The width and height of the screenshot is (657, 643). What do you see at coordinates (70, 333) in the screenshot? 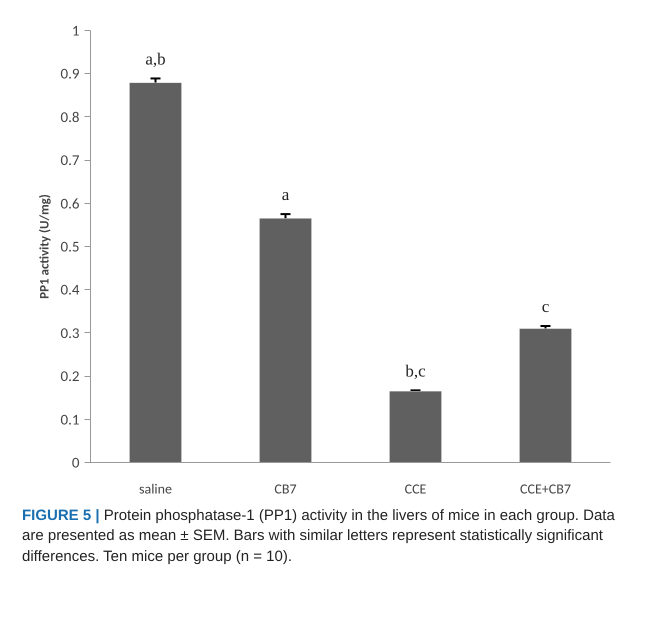
I see `y-tick-label: 0.3` at bounding box center [70, 333].